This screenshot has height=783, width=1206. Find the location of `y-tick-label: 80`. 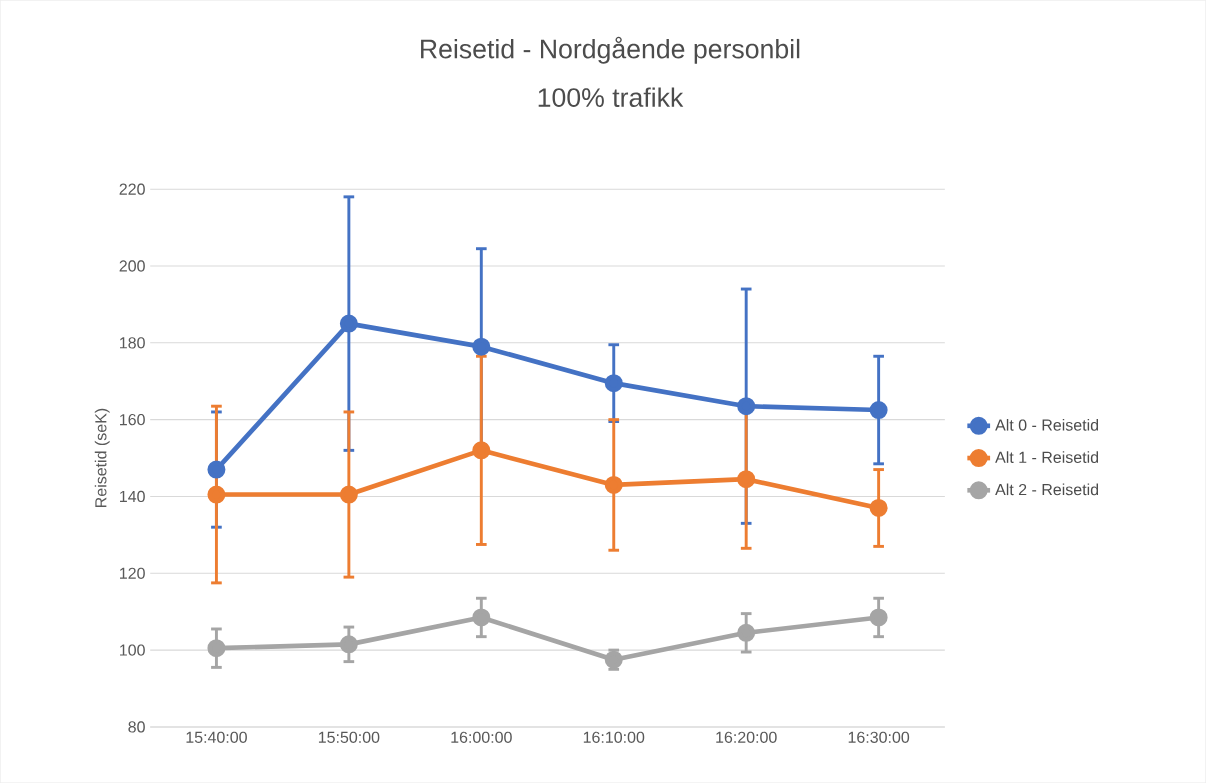

y-tick-label: 80 is located at coordinates (136, 727).